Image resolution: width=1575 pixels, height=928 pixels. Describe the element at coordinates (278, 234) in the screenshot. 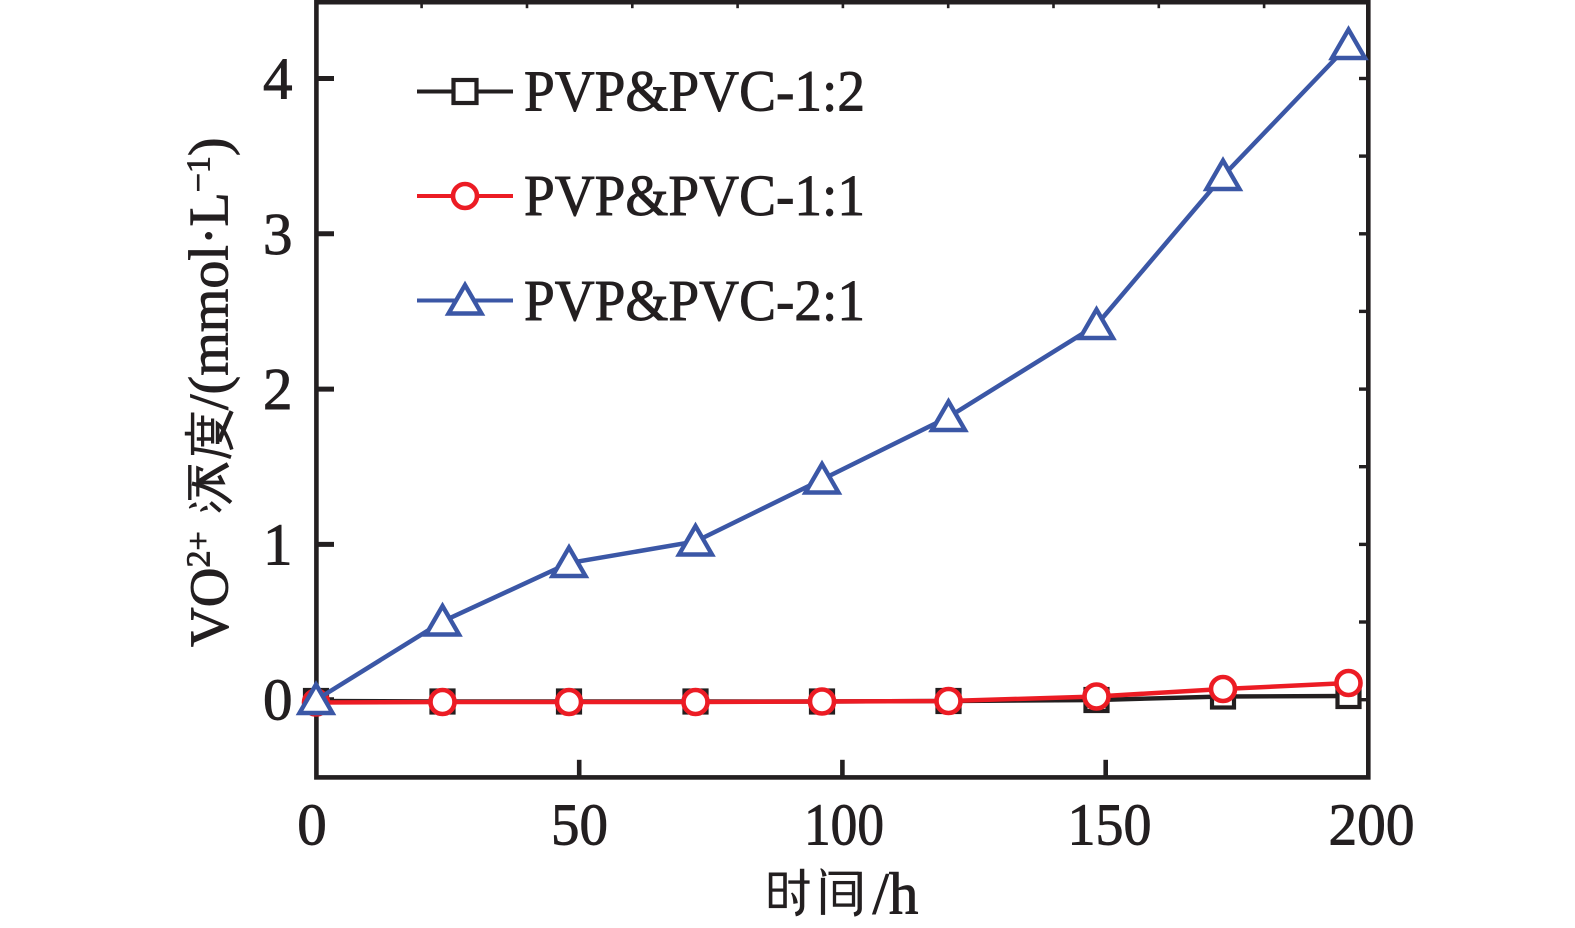

I see `svg-text: 3` at that location.